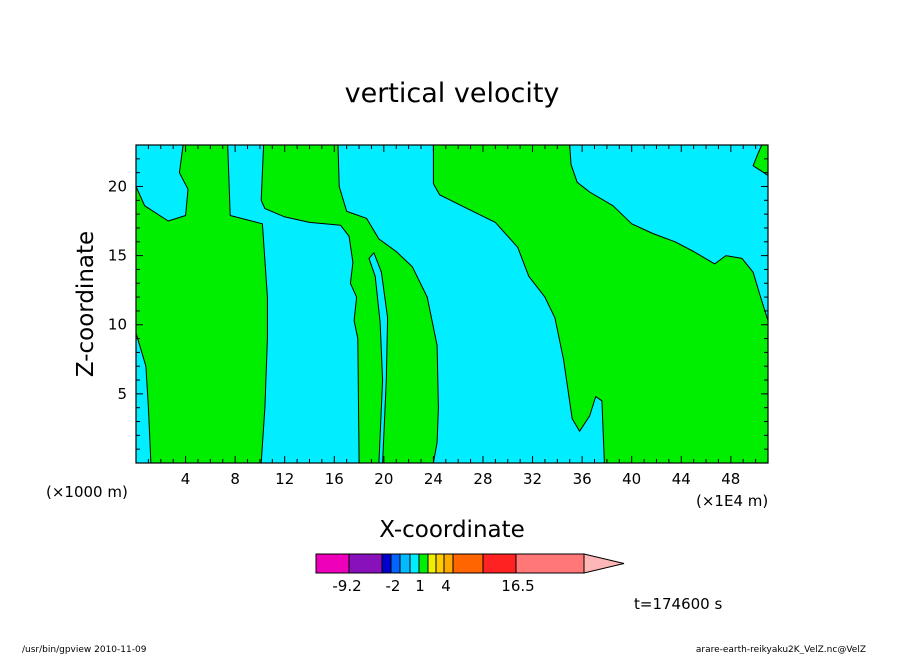 The width and height of the screenshot is (904, 654). What do you see at coordinates (730, 479) in the screenshot?
I see `x-tick-label: 48` at bounding box center [730, 479].